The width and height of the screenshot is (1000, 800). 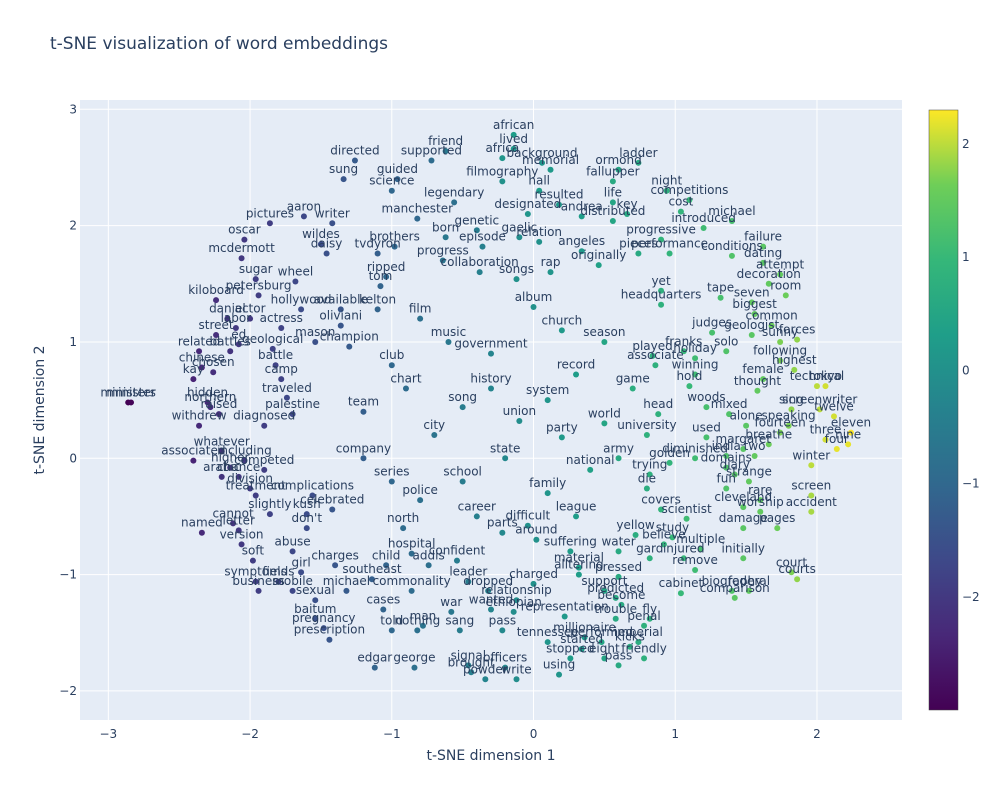 I want to click on point-label: film, so click(x=420, y=309).